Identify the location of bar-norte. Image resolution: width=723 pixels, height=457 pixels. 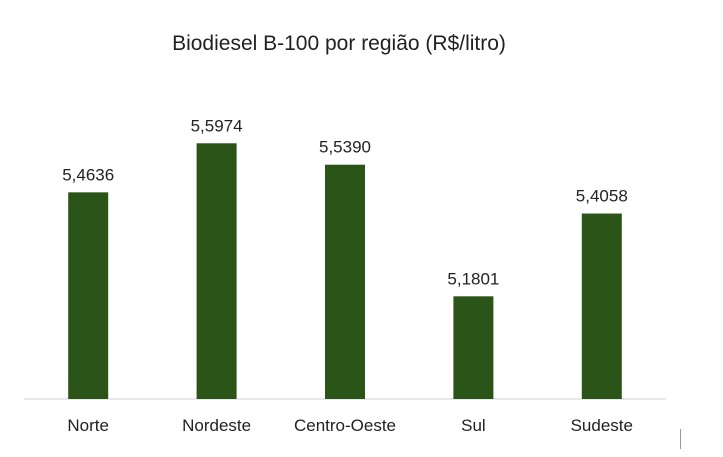
(88, 295).